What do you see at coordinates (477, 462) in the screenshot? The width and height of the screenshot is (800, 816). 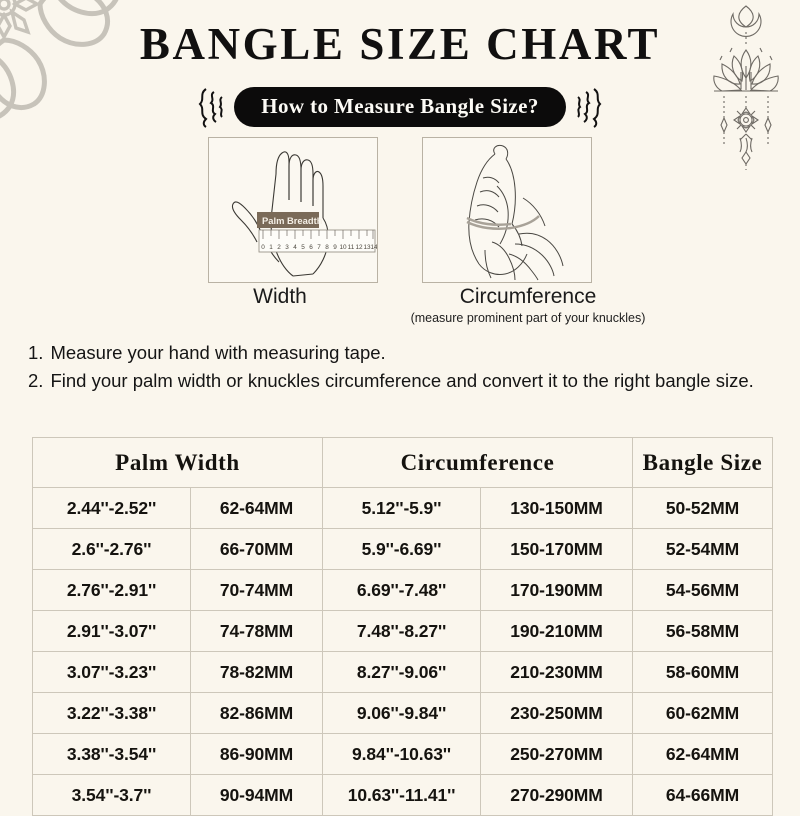 I see `table-header-circumference: Circumference` at bounding box center [477, 462].